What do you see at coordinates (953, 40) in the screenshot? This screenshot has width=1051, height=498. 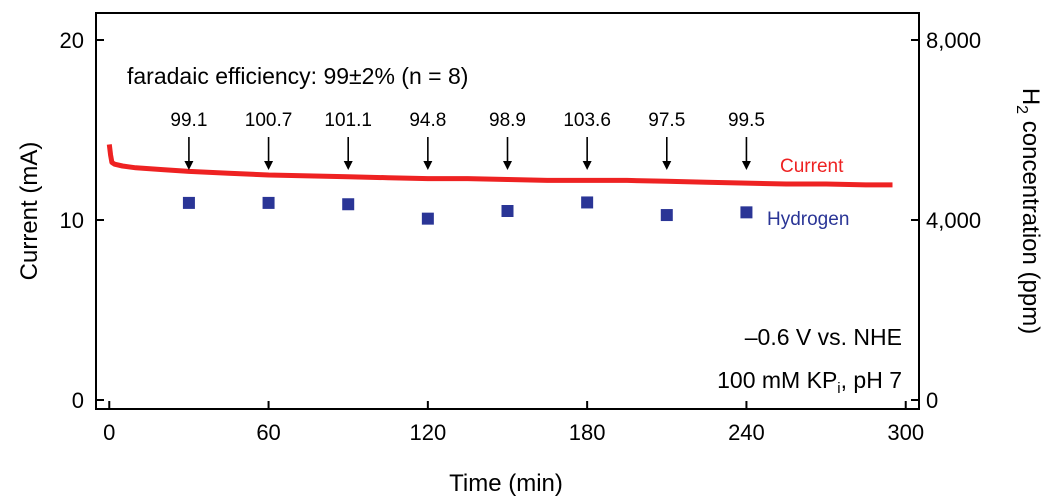 I see `y-right-tick-label: 8,000` at bounding box center [953, 40].